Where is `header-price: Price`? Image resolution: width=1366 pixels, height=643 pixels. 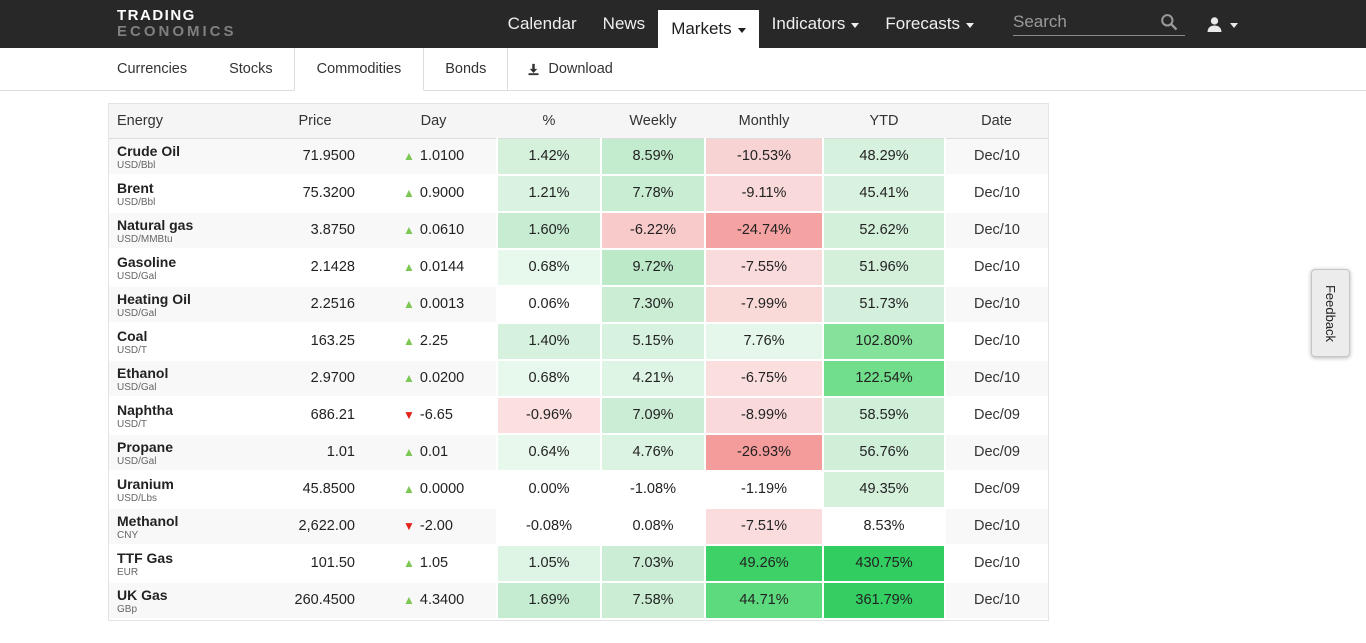 header-price: Price is located at coordinates (315, 121).